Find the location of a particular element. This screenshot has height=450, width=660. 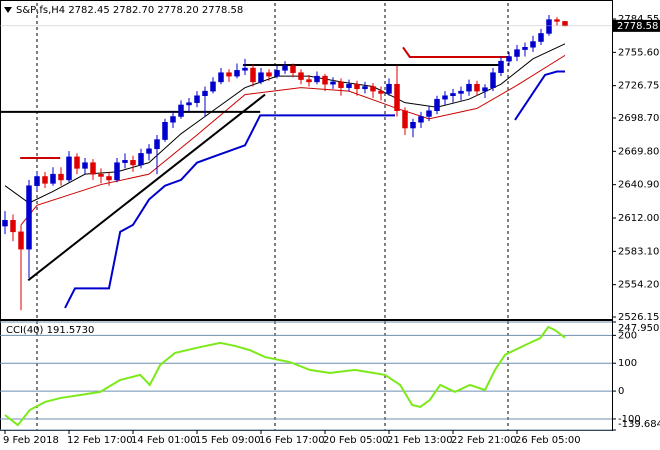

last-price-tag is located at coordinates (636, 25).